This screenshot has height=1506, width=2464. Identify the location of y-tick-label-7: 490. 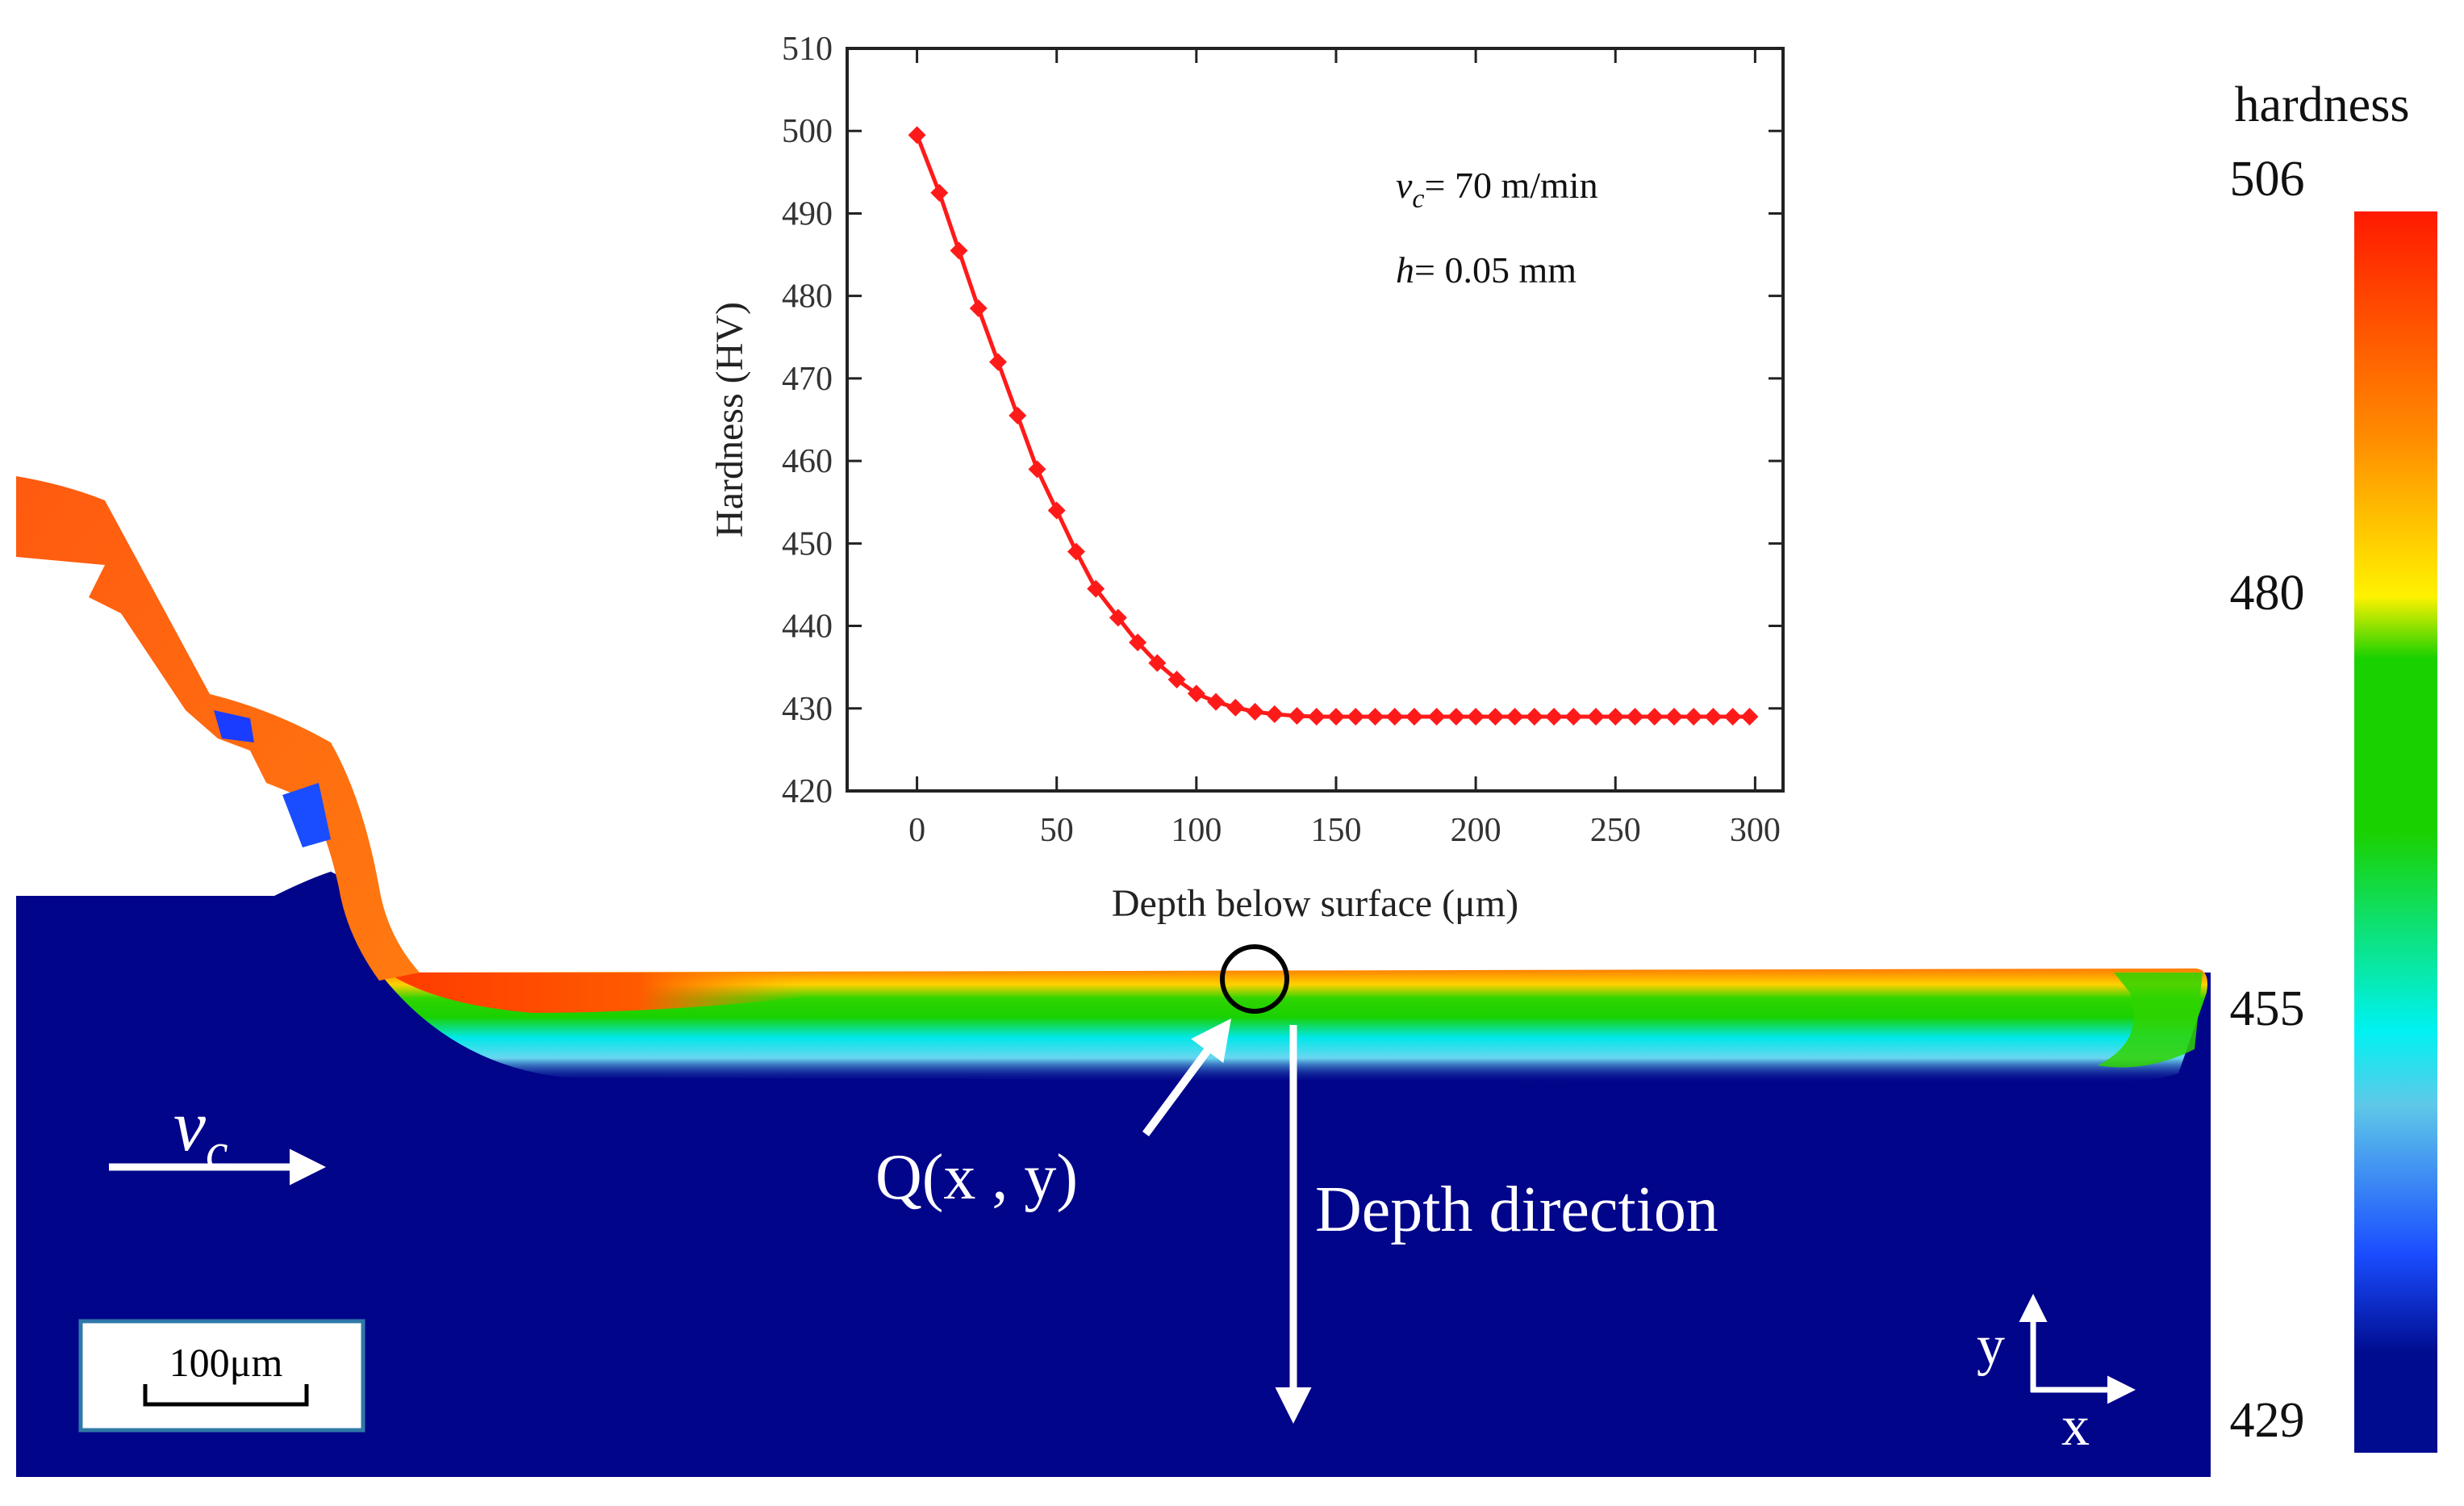
(808, 214).